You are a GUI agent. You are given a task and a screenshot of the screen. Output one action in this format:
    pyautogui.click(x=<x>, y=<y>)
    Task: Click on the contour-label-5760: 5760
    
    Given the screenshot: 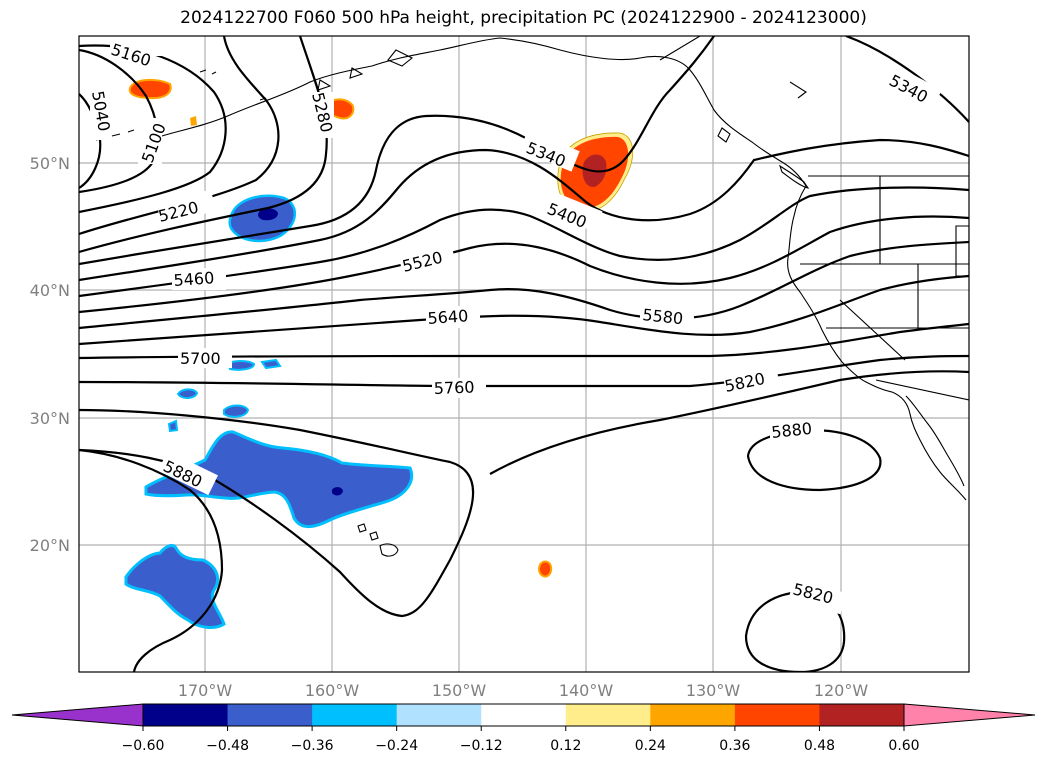 What is the action you would take?
    pyautogui.click(x=453, y=388)
    